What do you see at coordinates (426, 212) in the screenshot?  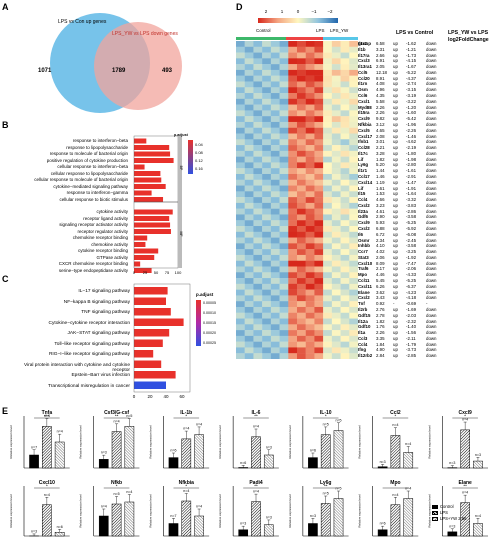 I see `gene-row: Il23a 4.61 up -2.86 down` at bounding box center [426, 212].